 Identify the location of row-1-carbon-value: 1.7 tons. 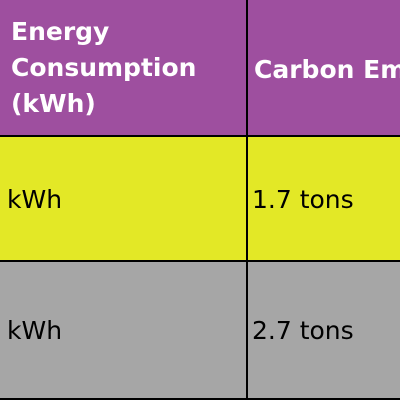
(303, 199).